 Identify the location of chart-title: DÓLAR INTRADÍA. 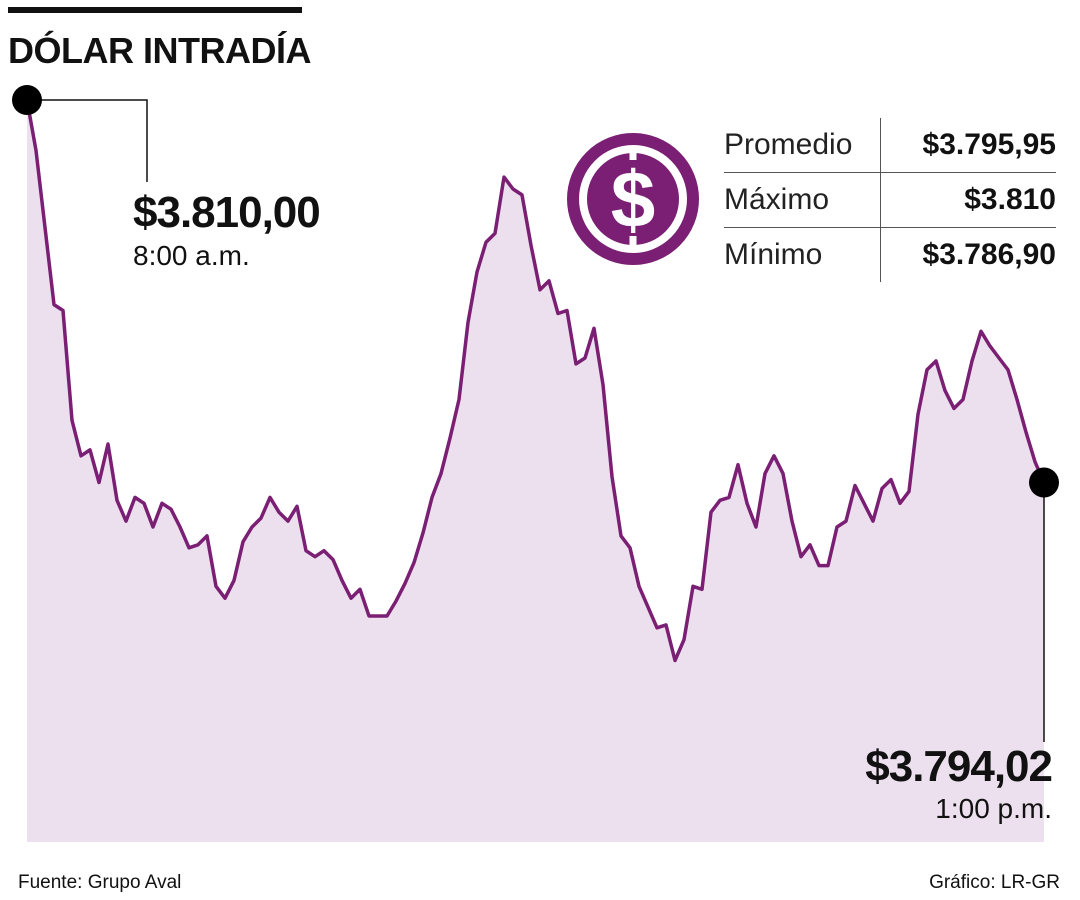
(159, 50).